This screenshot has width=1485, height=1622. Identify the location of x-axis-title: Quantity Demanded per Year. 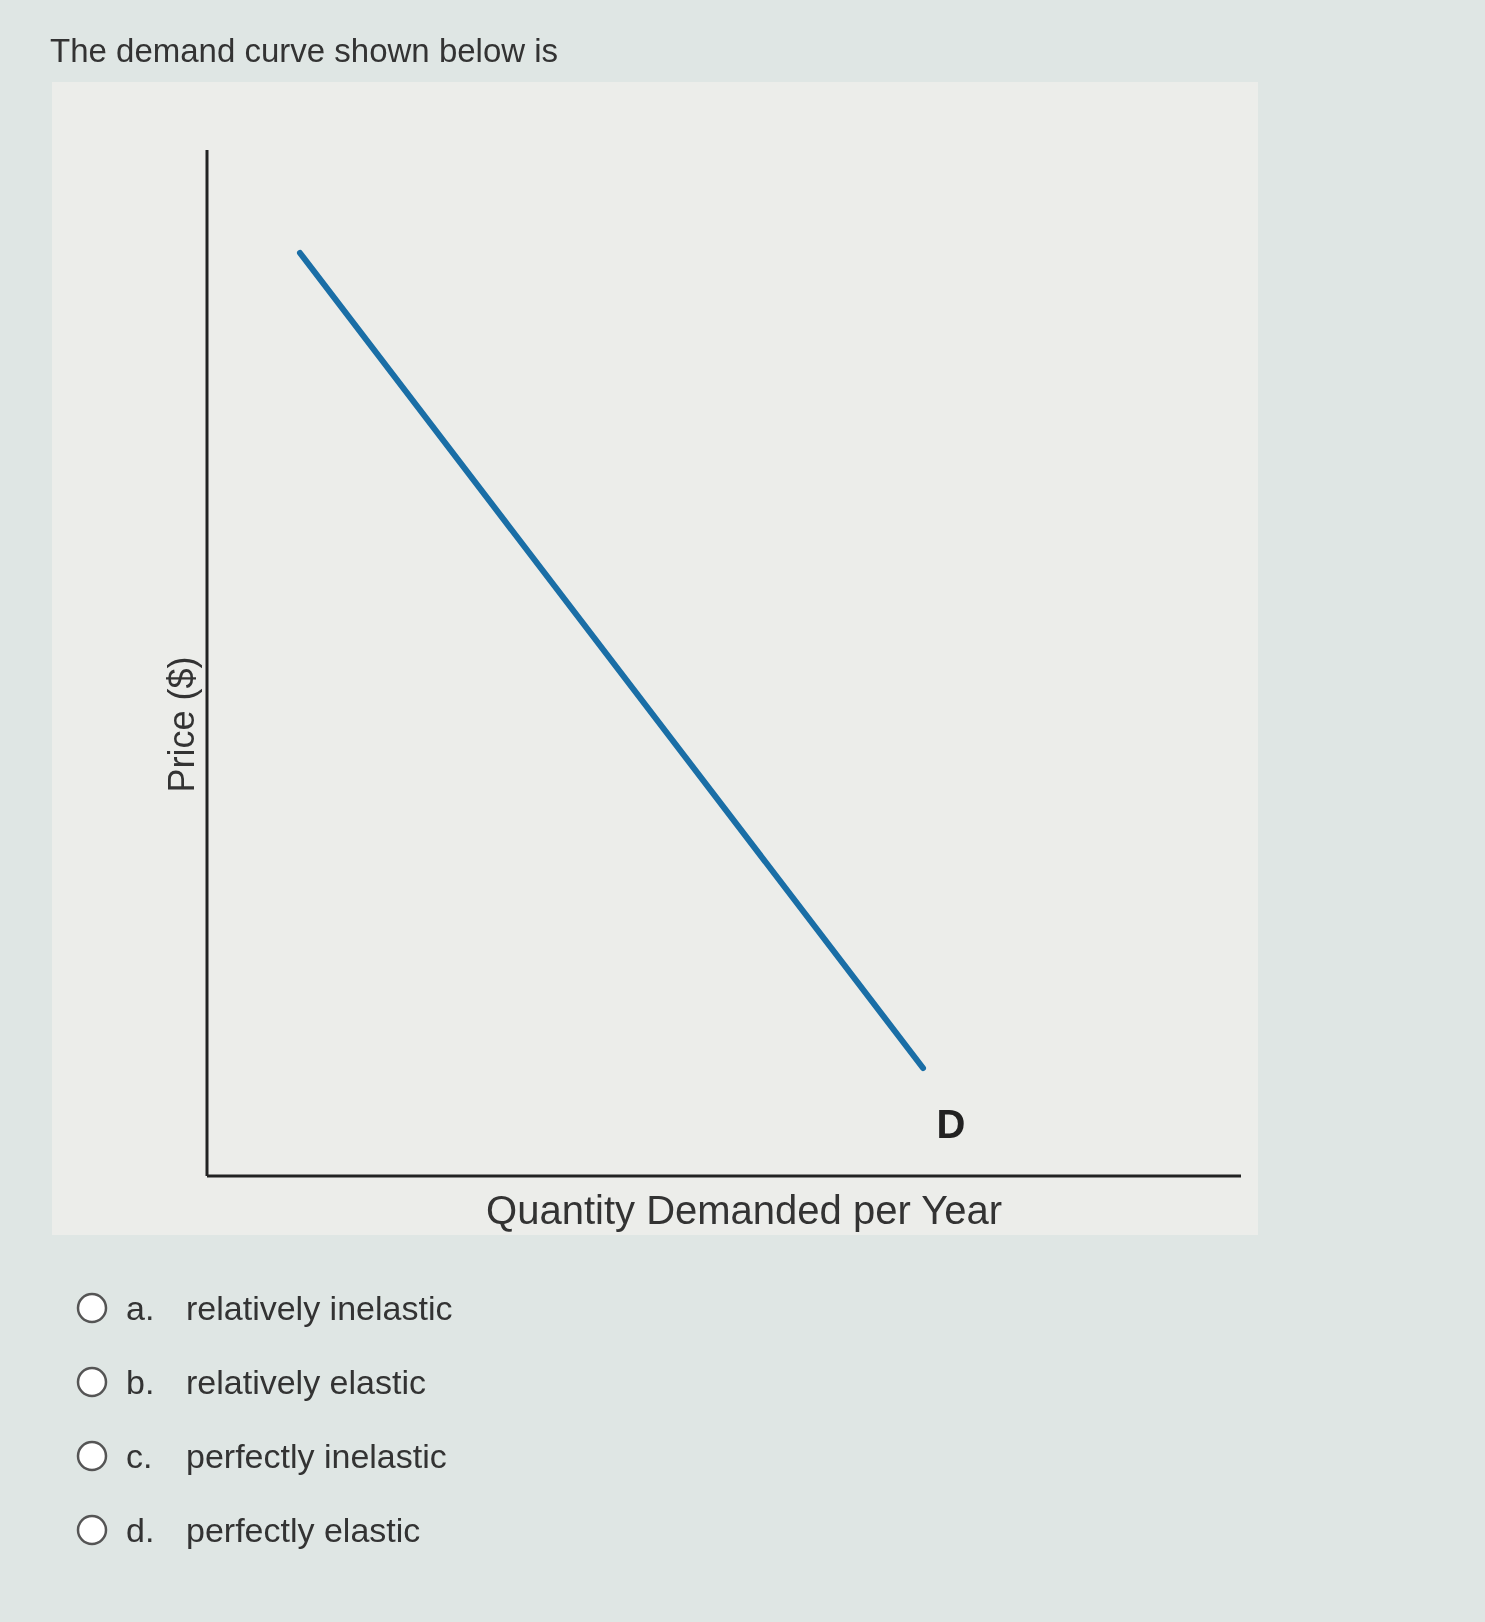
(744, 1210).